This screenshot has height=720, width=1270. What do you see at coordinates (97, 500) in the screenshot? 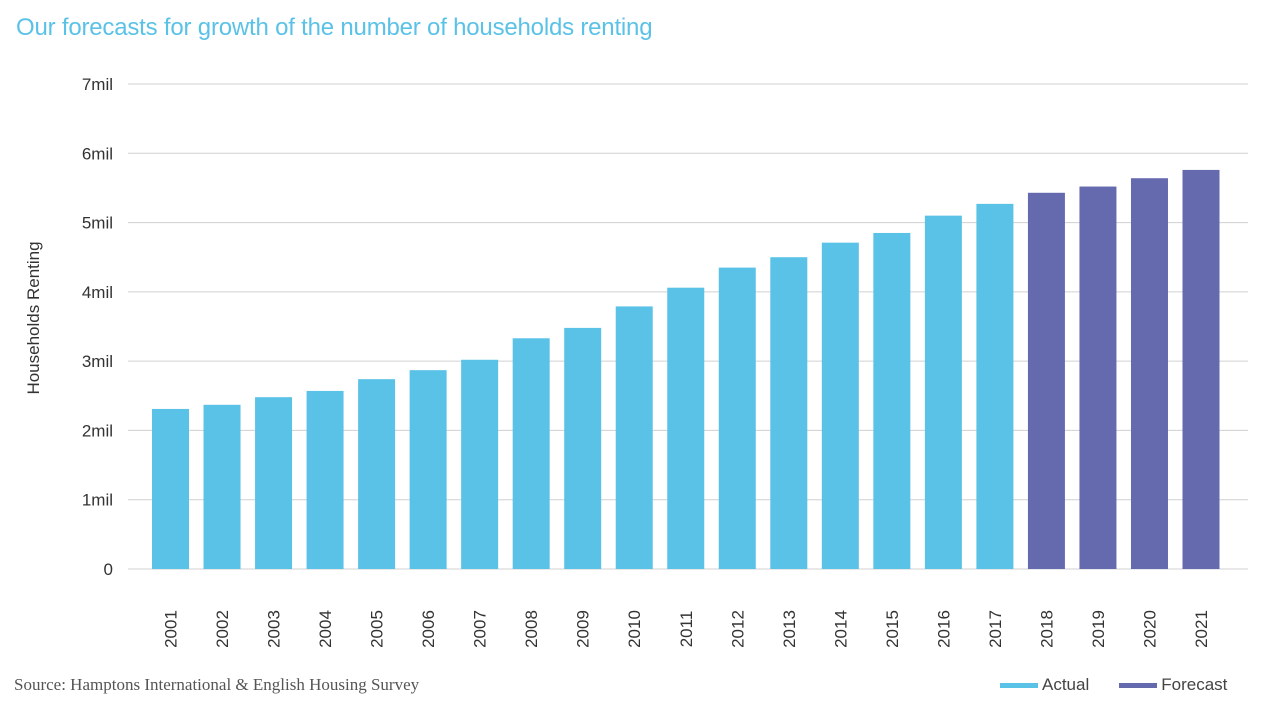
I see `y-tick-label: 1mil` at bounding box center [97, 500].